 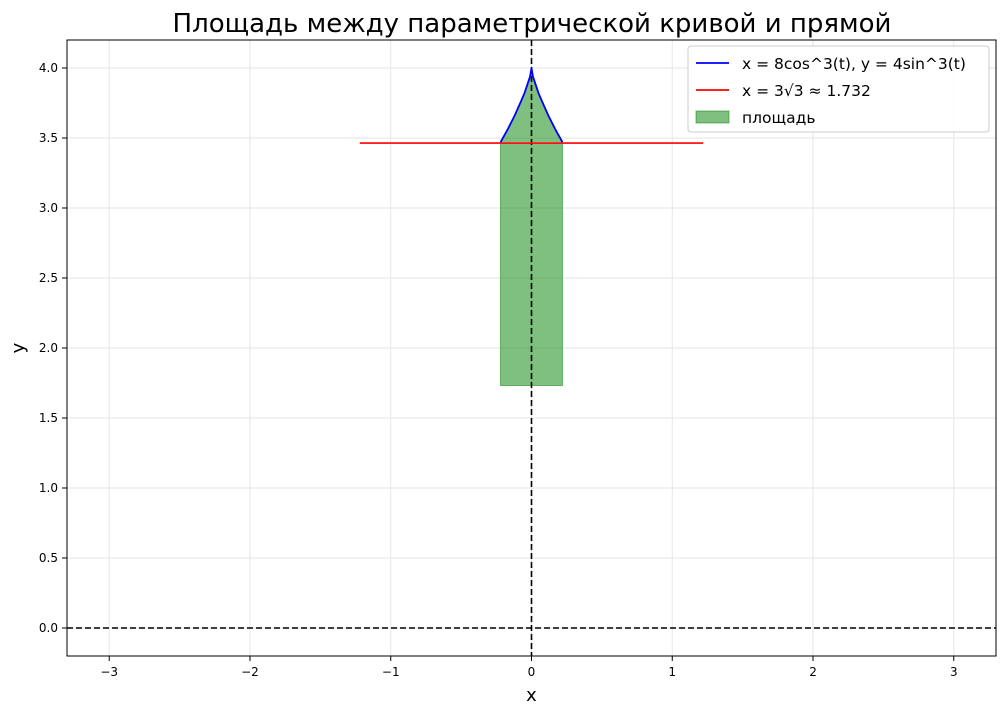 What do you see at coordinates (109, 672) in the screenshot?
I see `x-tick-label: −3` at bounding box center [109, 672].